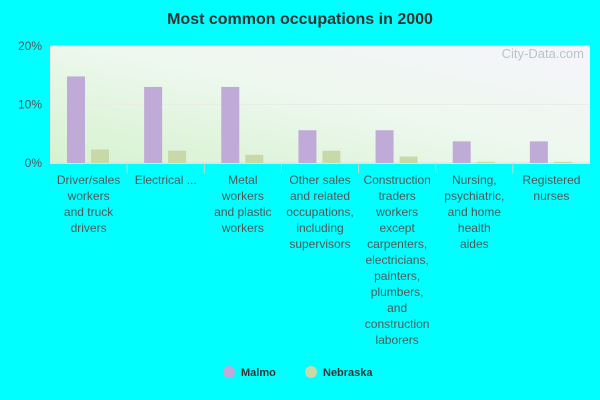 This screenshot has height=400, width=600. What do you see at coordinates (242, 204) in the screenshot?
I see `x-tick-label: Metal workers and plastic workers` at bounding box center [242, 204].